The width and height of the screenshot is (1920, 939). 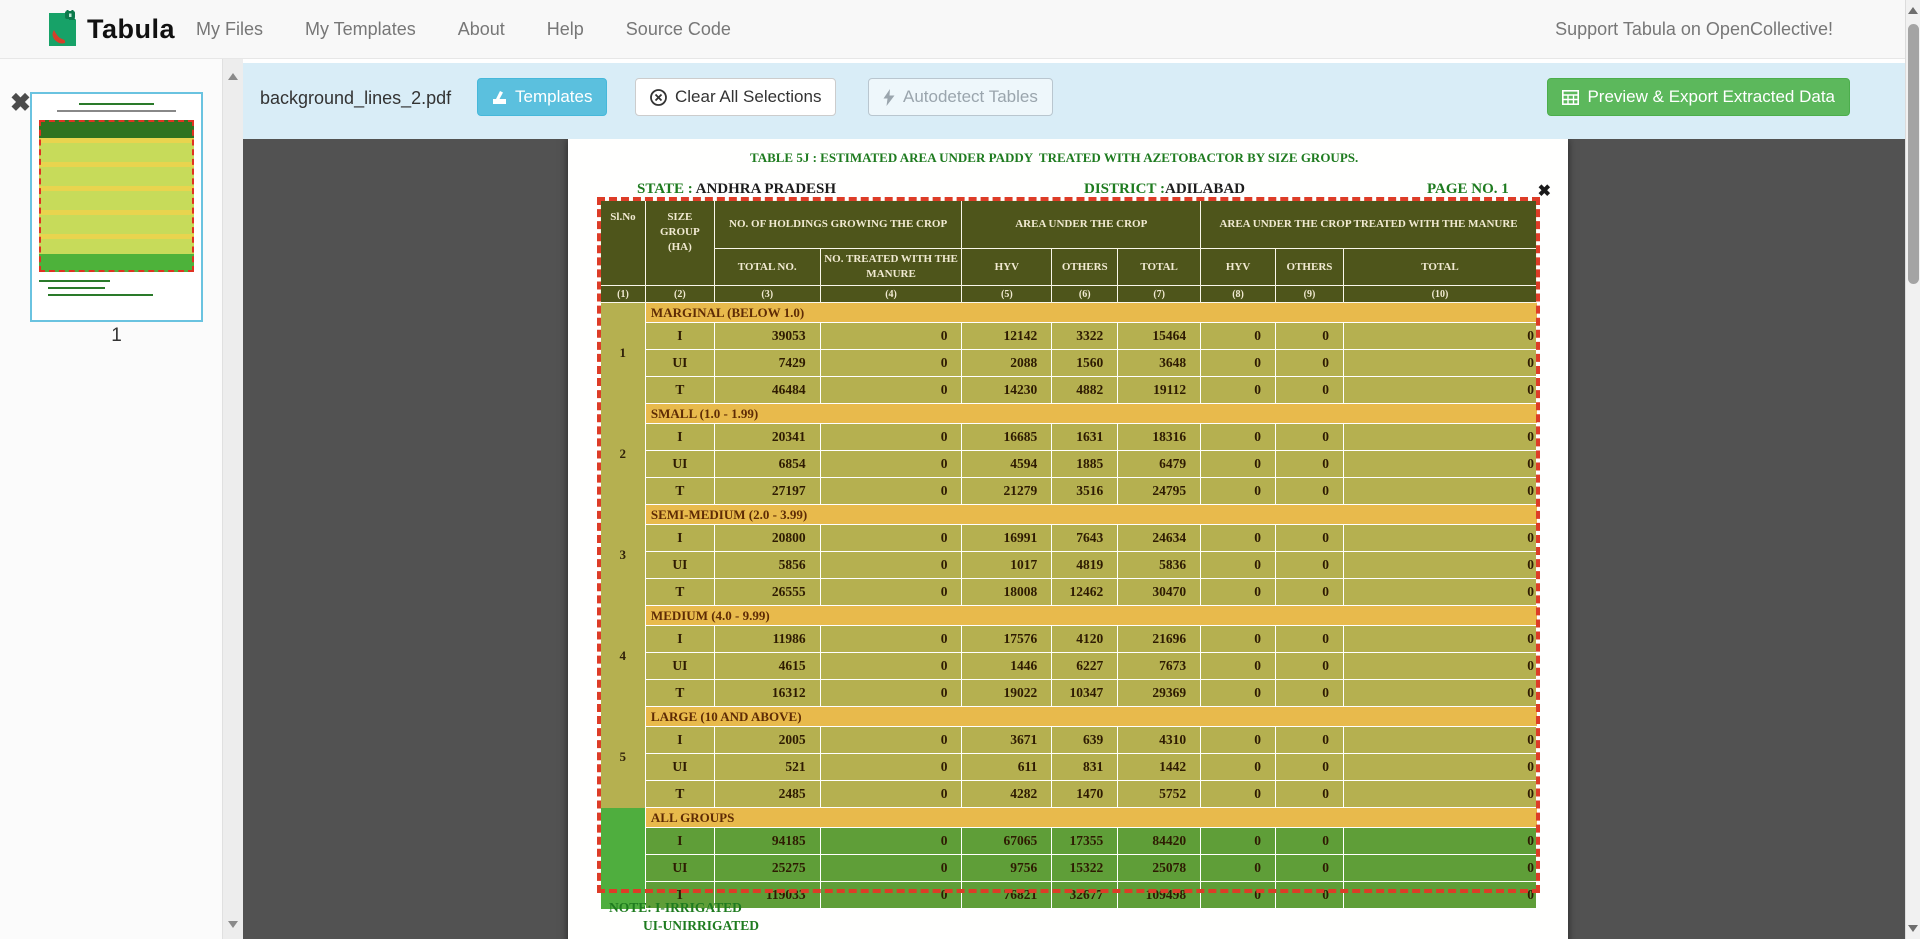 What do you see at coordinates (767, 267) in the screenshot?
I see `sub-header: TOTAL NO.` at bounding box center [767, 267].